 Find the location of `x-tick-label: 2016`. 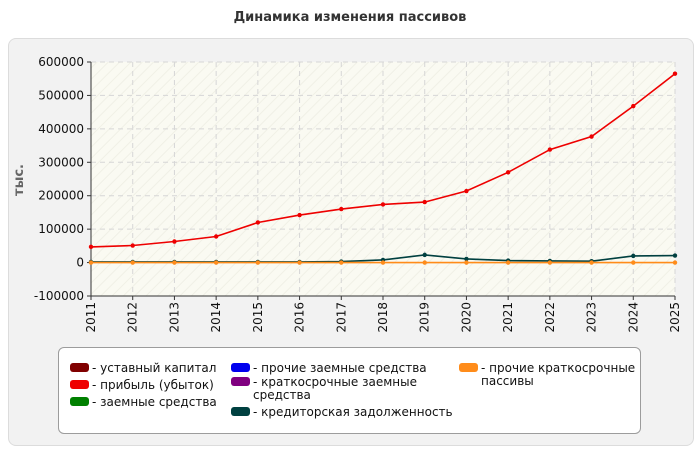

x-tick-label: 2016 is located at coordinates (300, 317).